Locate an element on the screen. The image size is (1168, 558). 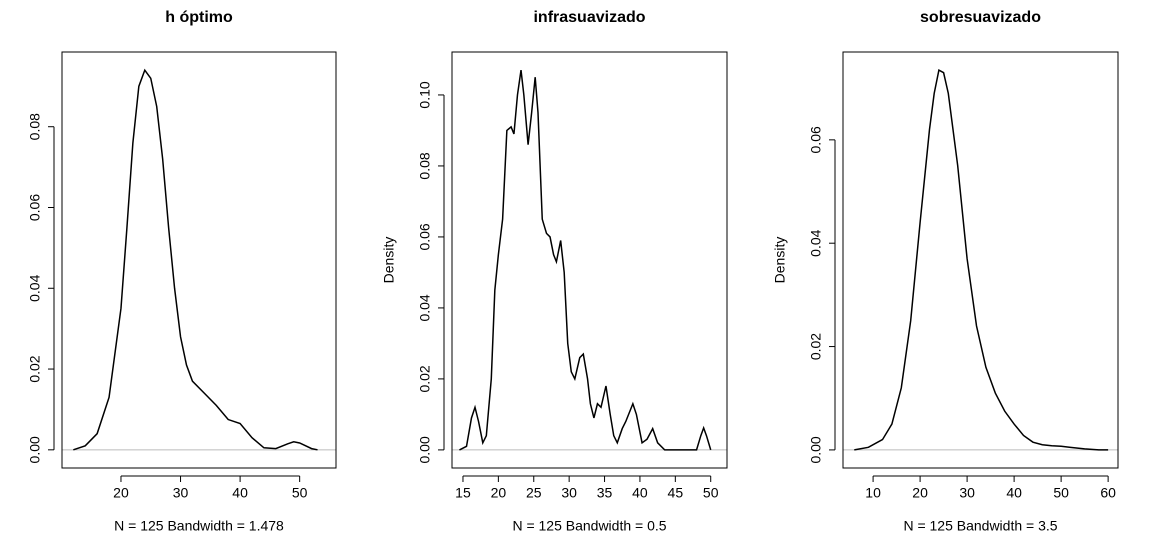
x-tick-label: 10 is located at coordinates (873, 493).